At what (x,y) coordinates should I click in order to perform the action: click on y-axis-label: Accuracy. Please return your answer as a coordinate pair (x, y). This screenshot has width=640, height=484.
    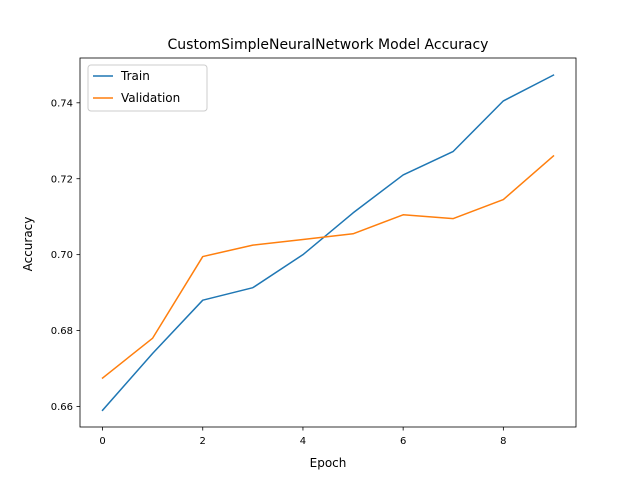
    Looking at the image, I should click on (28, 244).